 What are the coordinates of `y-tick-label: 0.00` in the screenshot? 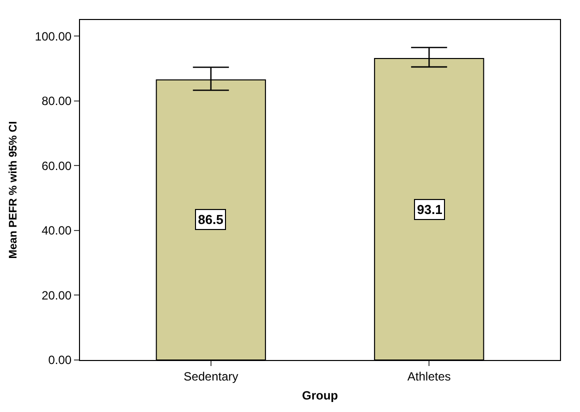 It's located at (60, 360).